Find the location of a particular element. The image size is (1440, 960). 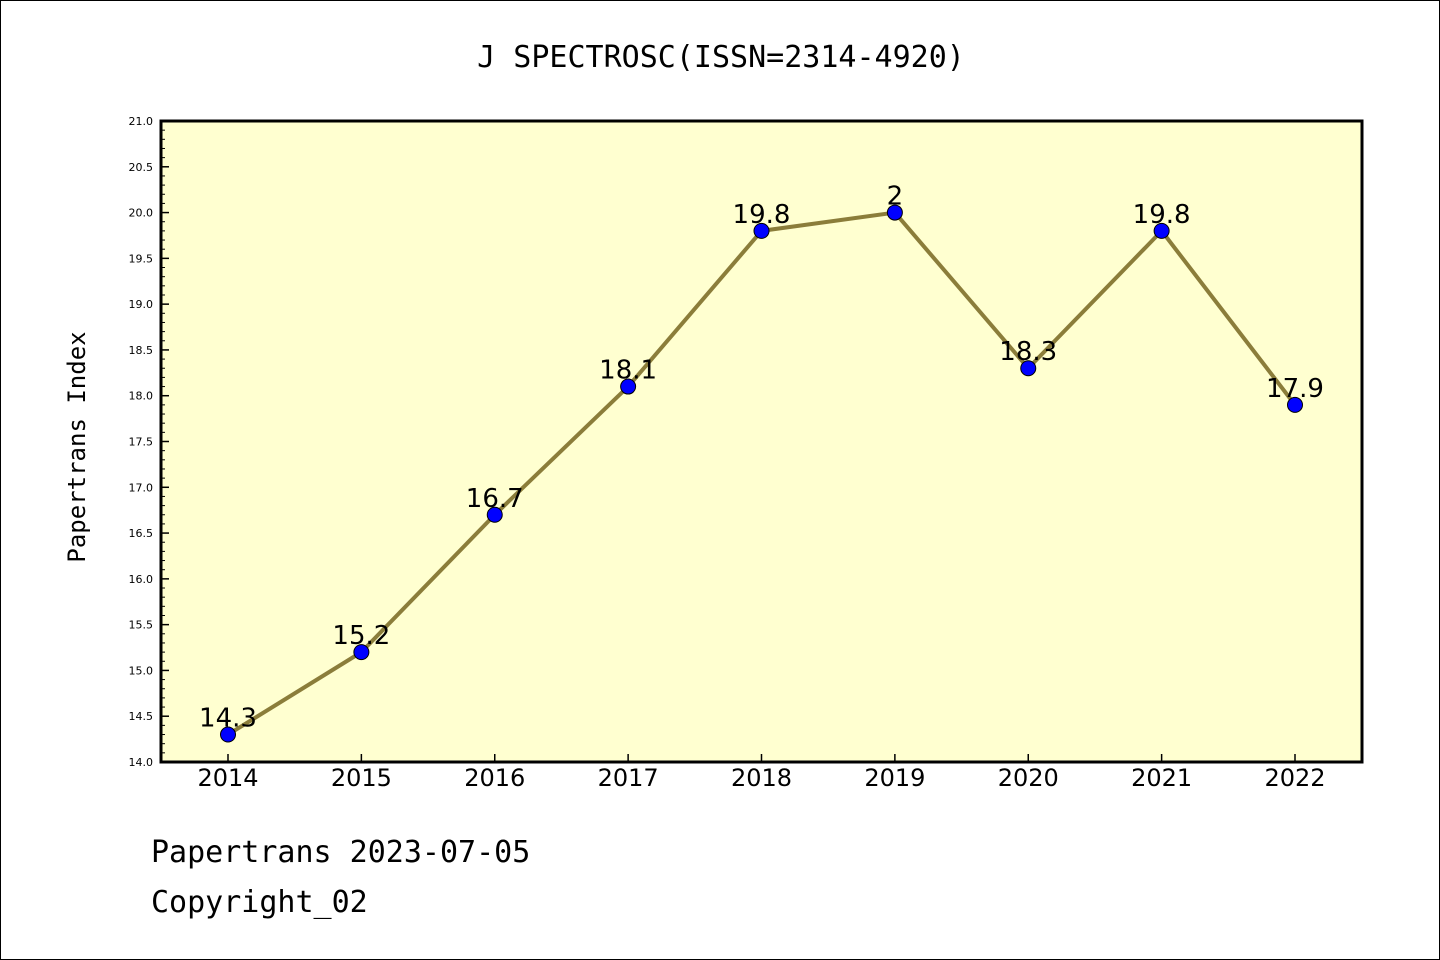

x-tick-label: 2020 is located at coordinates (1028, 778).